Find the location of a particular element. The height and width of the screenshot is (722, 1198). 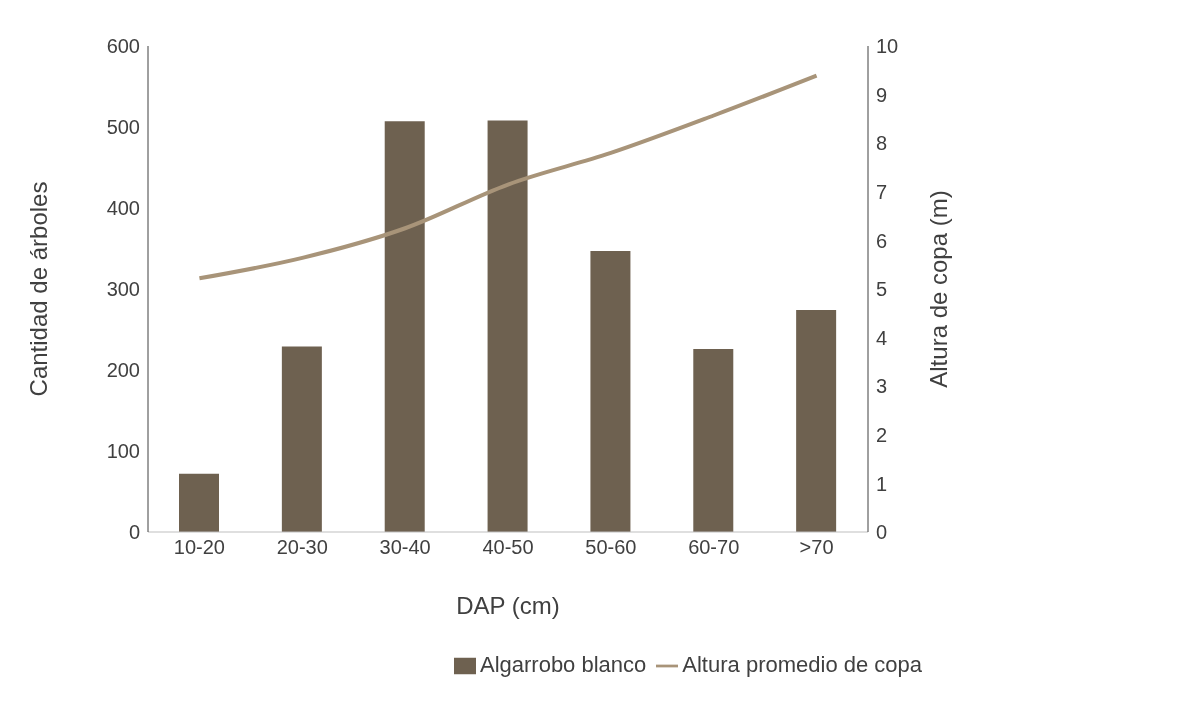

y-tick-label: 300 is located at coordinates (123, 289).